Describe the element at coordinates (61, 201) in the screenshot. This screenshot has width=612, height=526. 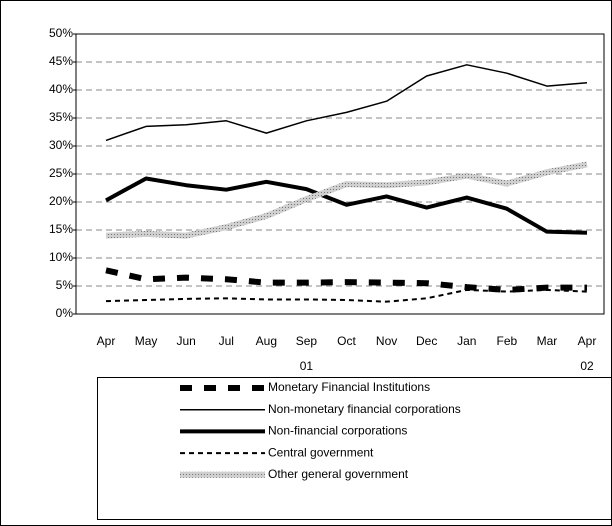
I see `y-tick-label: 20%` at that location.